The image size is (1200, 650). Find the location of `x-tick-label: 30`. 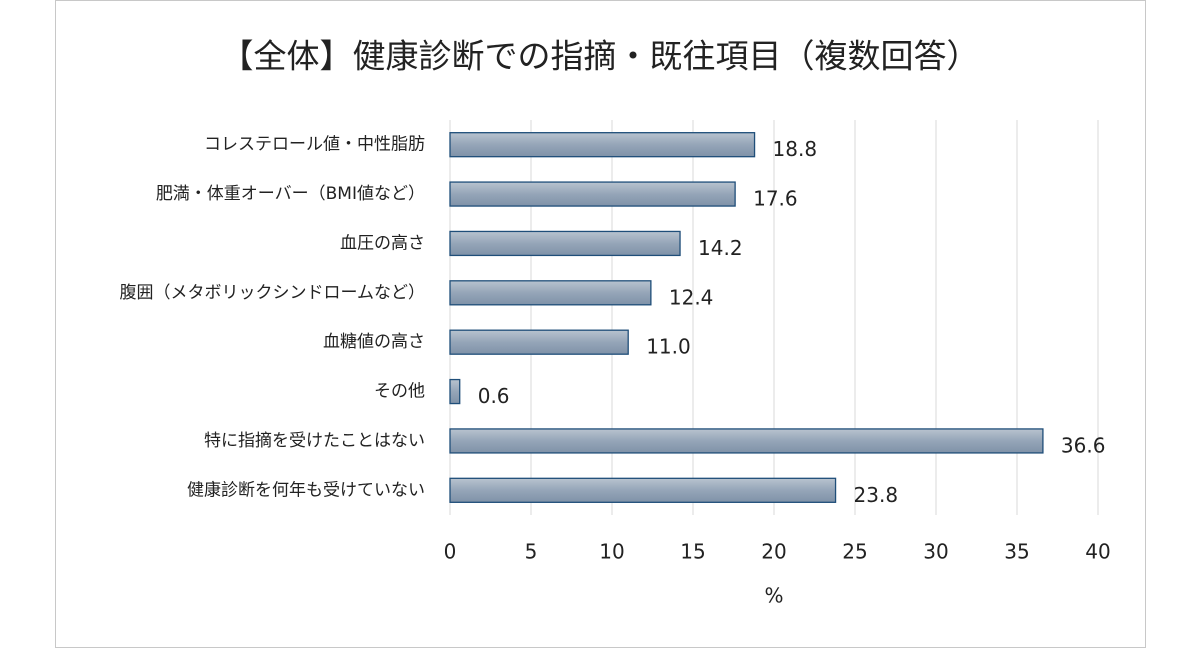

x-tick-label: 30 is located at coordinates (935, 552).